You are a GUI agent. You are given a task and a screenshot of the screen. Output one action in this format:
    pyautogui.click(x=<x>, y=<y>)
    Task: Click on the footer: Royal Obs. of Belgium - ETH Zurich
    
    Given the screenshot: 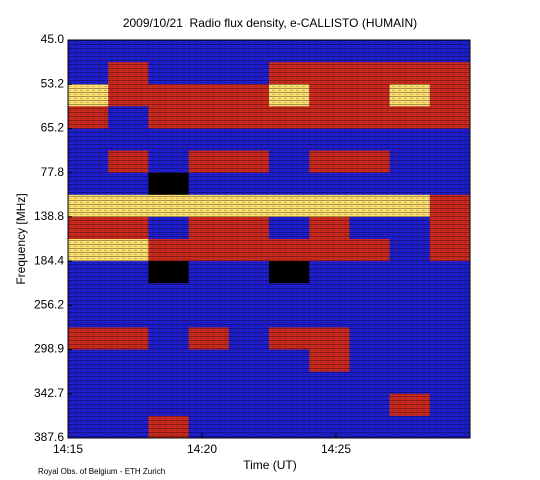 What is the action you would take?
    pyautogui.click(x=101, y=471)
    